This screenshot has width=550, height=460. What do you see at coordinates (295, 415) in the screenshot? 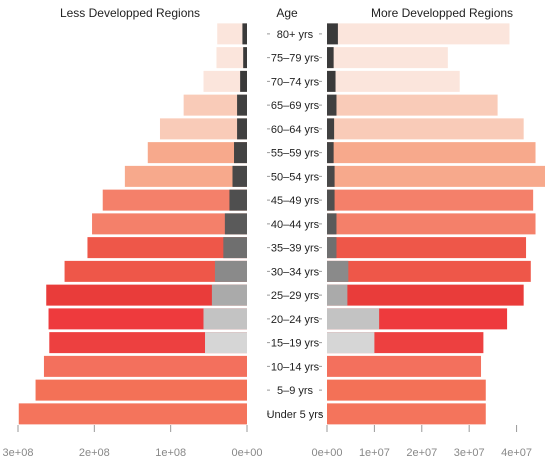
I see `age-label: Under 5 yrs` at bounding box center [295, 415].